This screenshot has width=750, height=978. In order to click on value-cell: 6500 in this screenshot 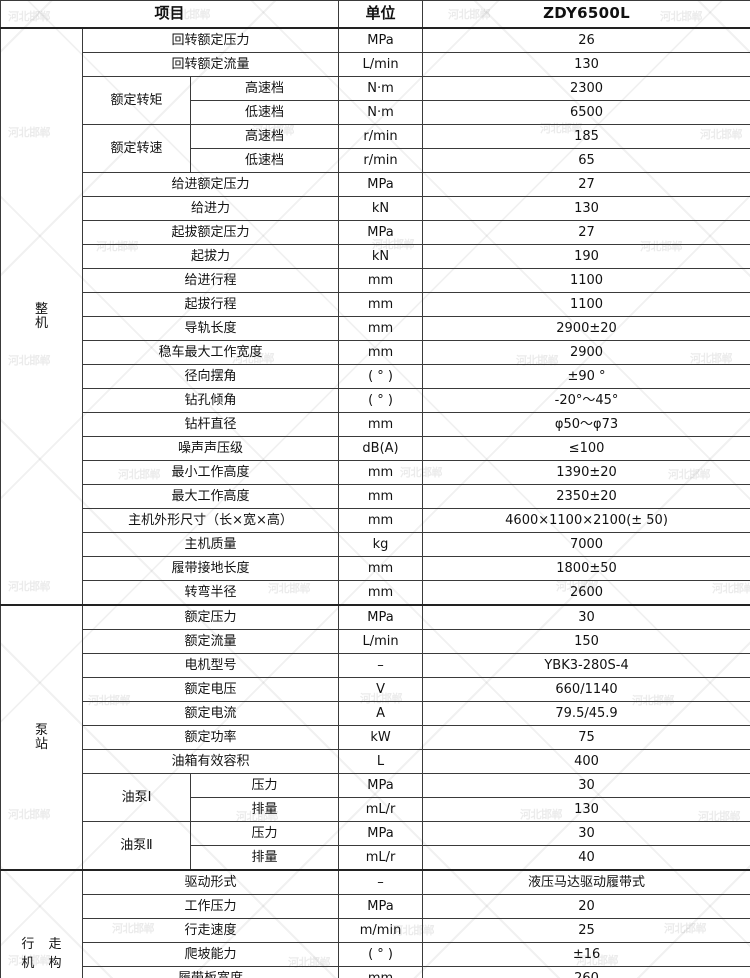, I will do `click(586, 112)`.